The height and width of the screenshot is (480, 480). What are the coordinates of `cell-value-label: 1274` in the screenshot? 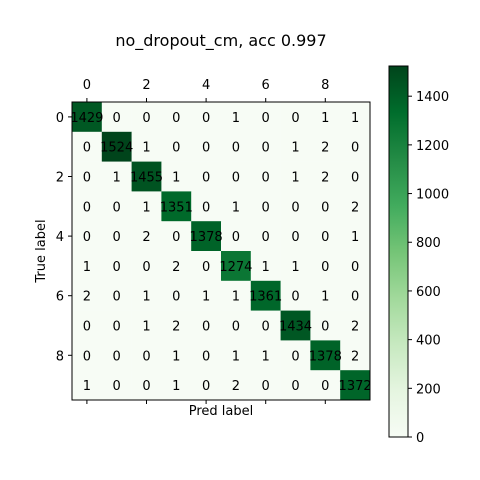 It's located at (235, 267).